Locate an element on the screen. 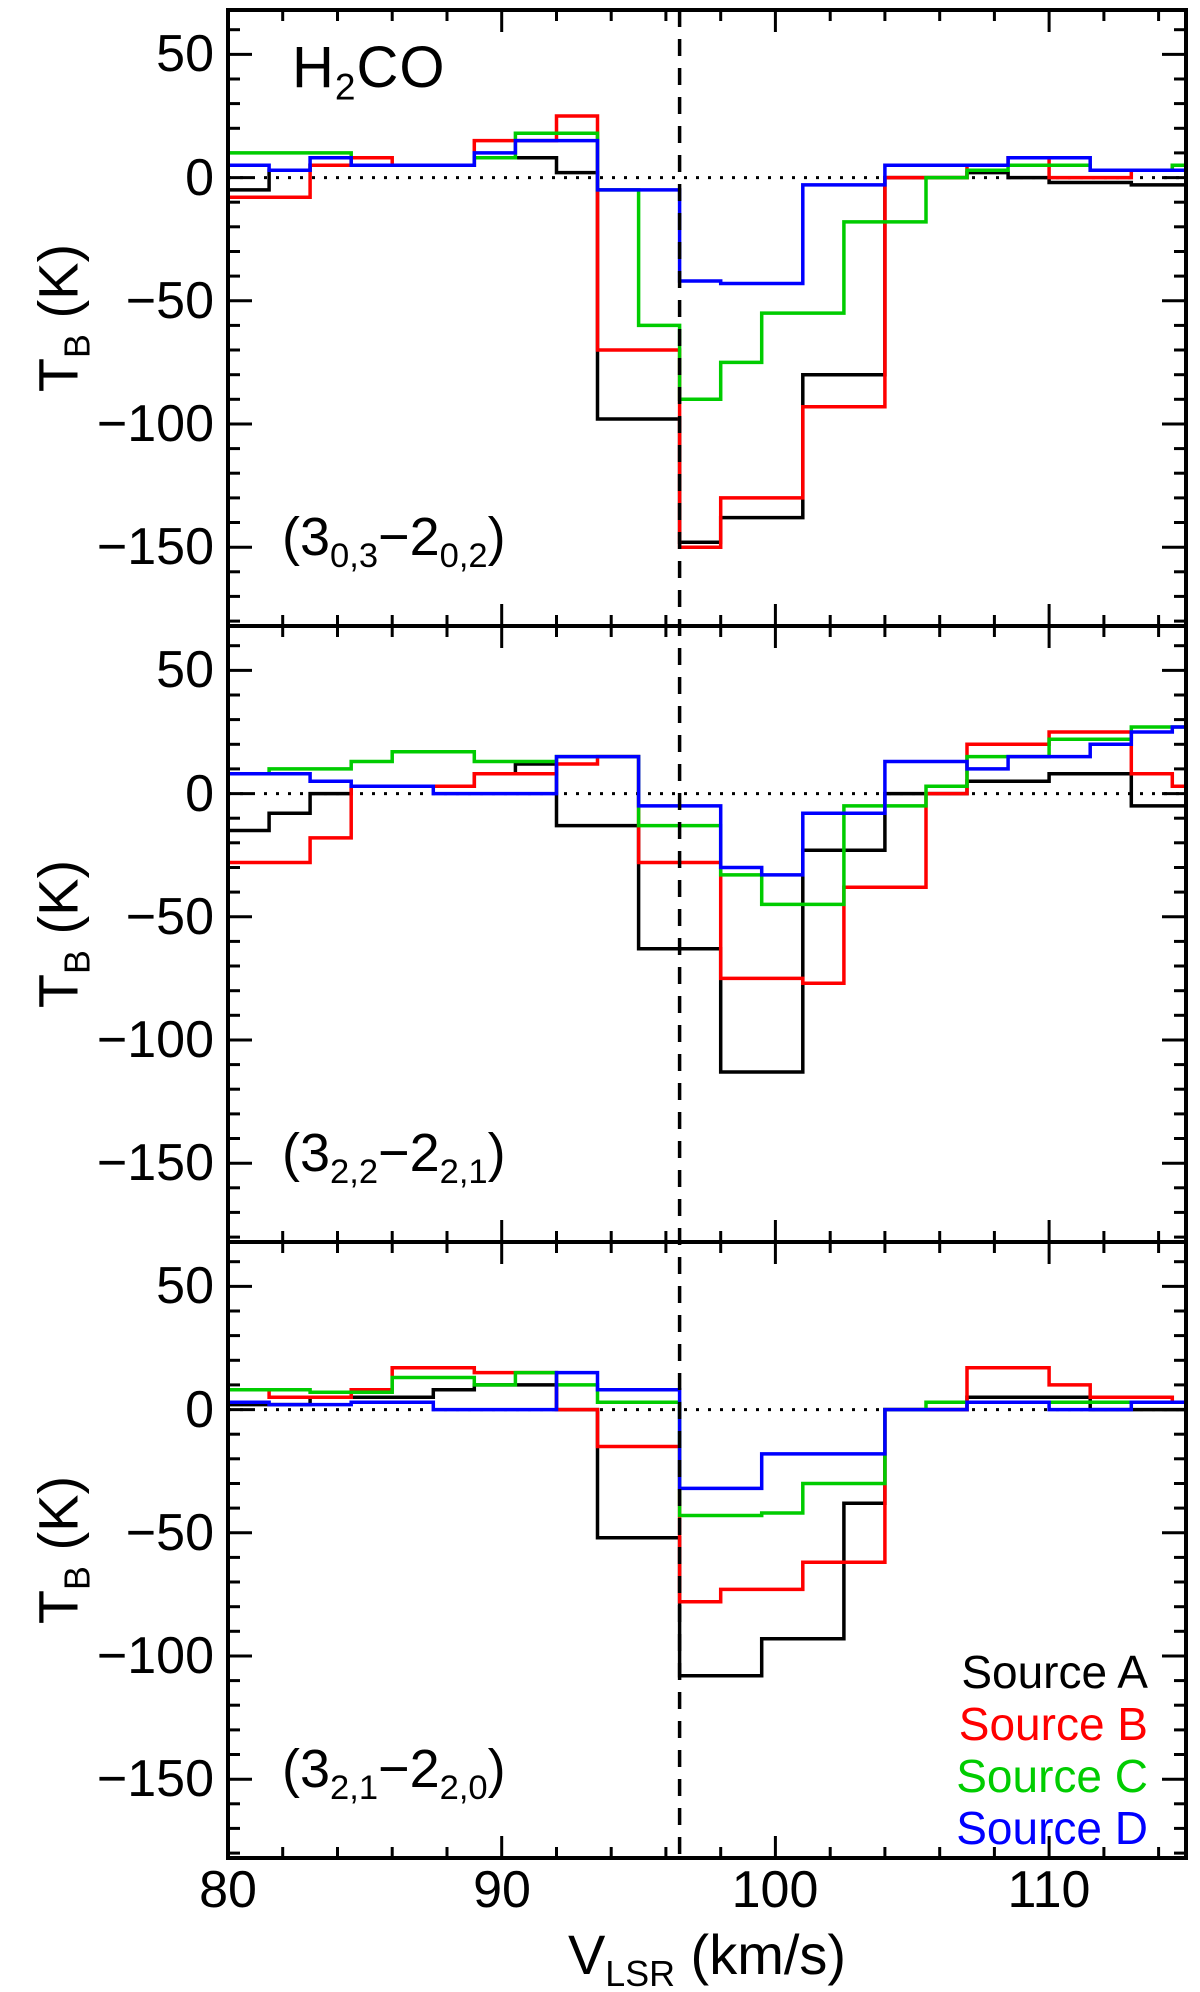  transition-label-panel-2: (32,2−22,1) is located at coordinates (394, 1155).